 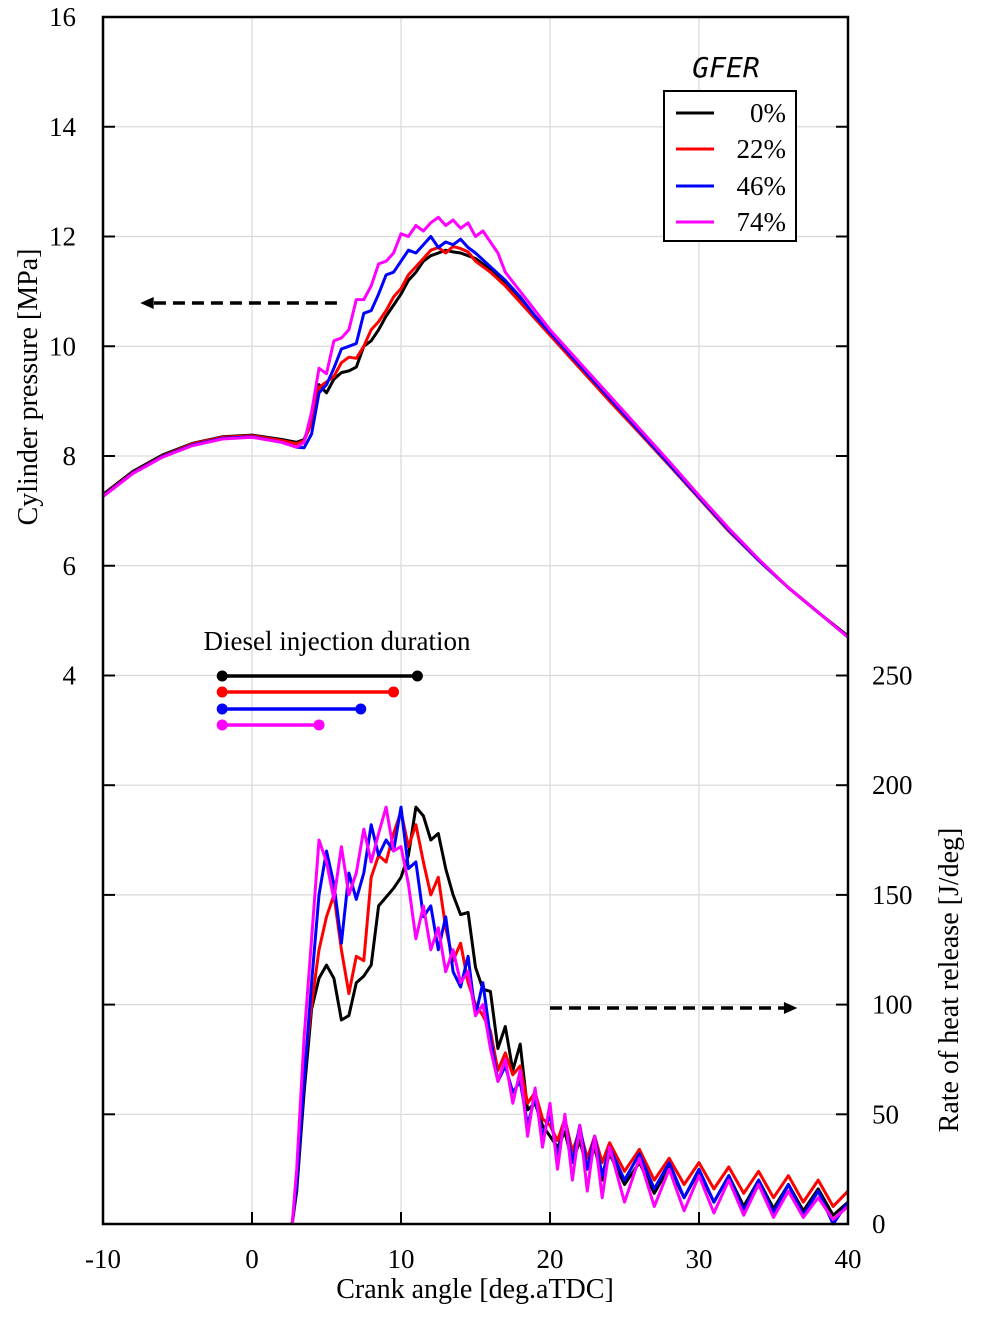 What do you see at coordinates (63, 127) in the screenshot?
I see `y-tick-label-left: 14` at bounding box center [63, 127].